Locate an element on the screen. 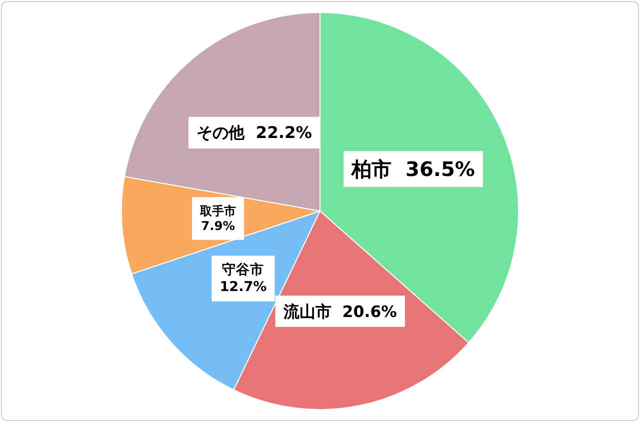 The height and width of the screenshot is (424, 642). slice-label: 流山市 20.6% is located at coordinates (340, 311).